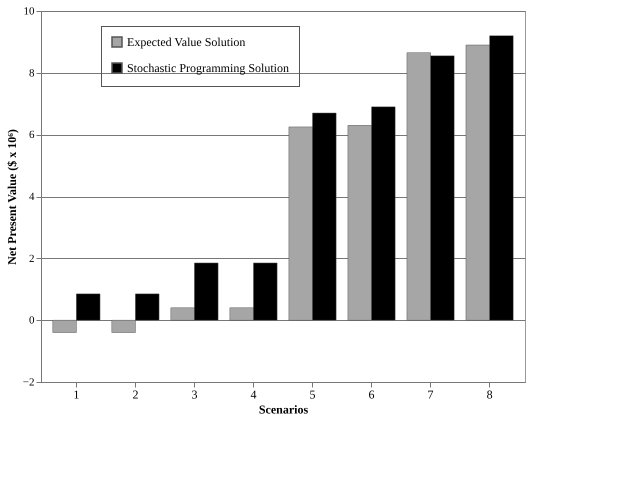  What do you see at coordinates (31, 258) in the screenshot?
I see `y-tick-label: 2` at bounding box center [31, 258].